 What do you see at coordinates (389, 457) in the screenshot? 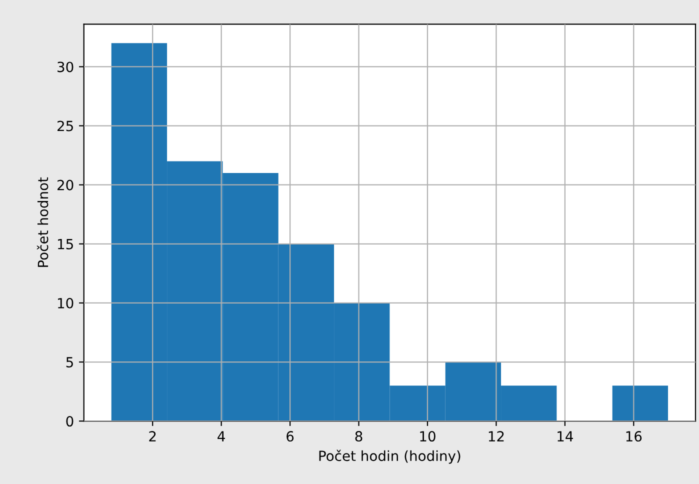
I see `x-axis-title: Počet hodin (hodiny)` at bounding box center [389, 457].